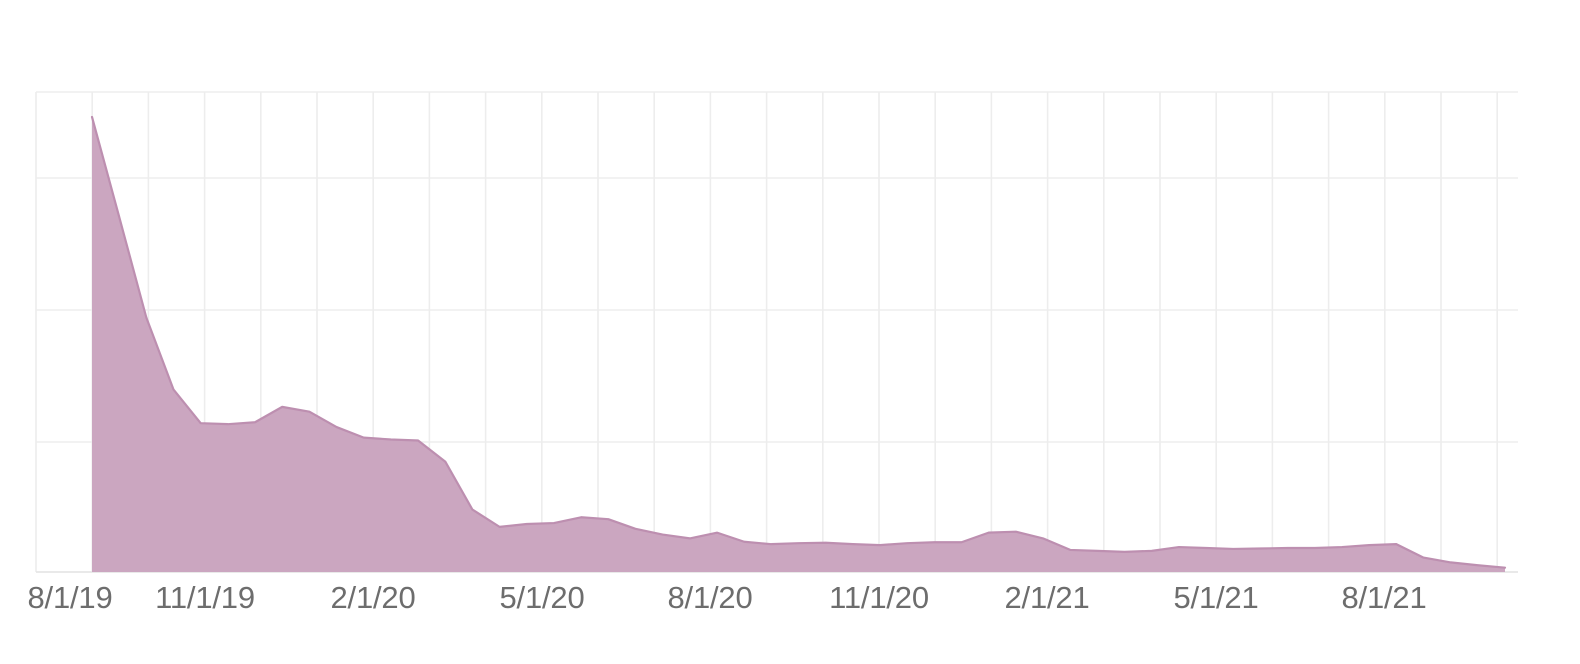 The image size is (1580, 664). Describe the element at coordinates (1047, 597) in the screenshot. I see `x-axis-tick-label: 2/1/21` at that location.